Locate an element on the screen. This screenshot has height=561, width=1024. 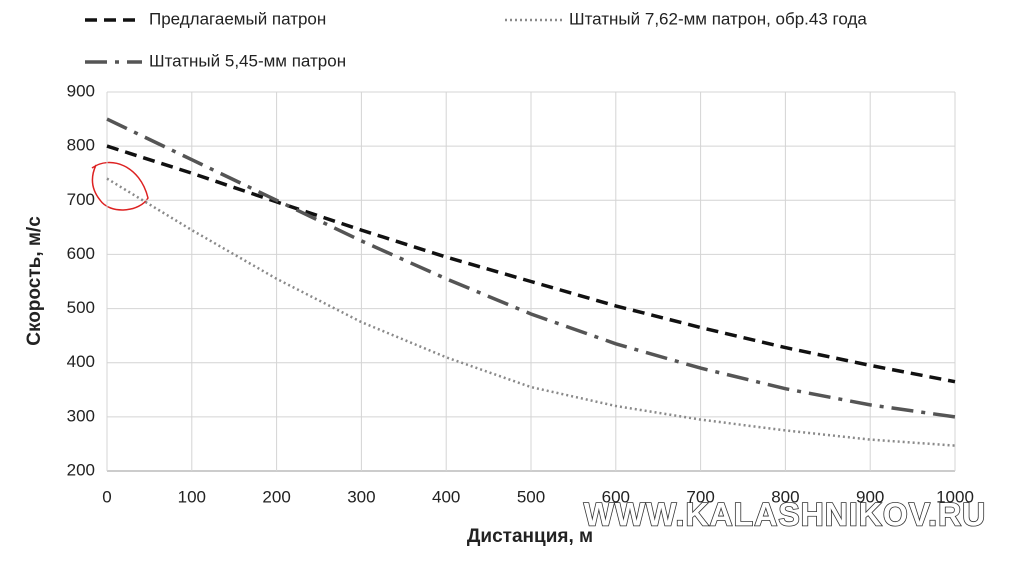
legend-label: Предлагаемый патрон is located at coordinates (237, 18).